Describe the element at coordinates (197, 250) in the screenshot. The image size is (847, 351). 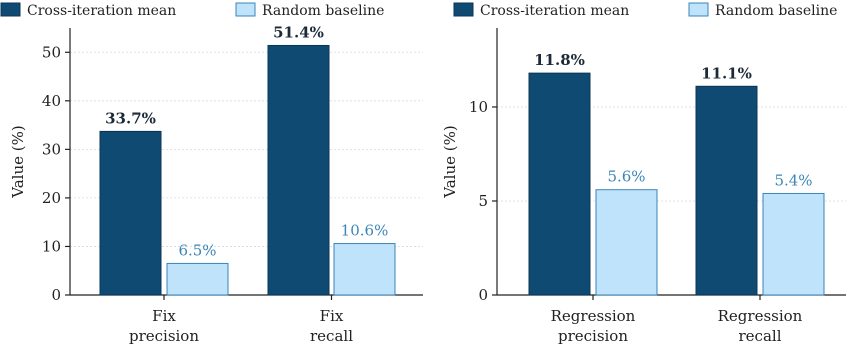
I see `data-label: 6.5%` at that location.